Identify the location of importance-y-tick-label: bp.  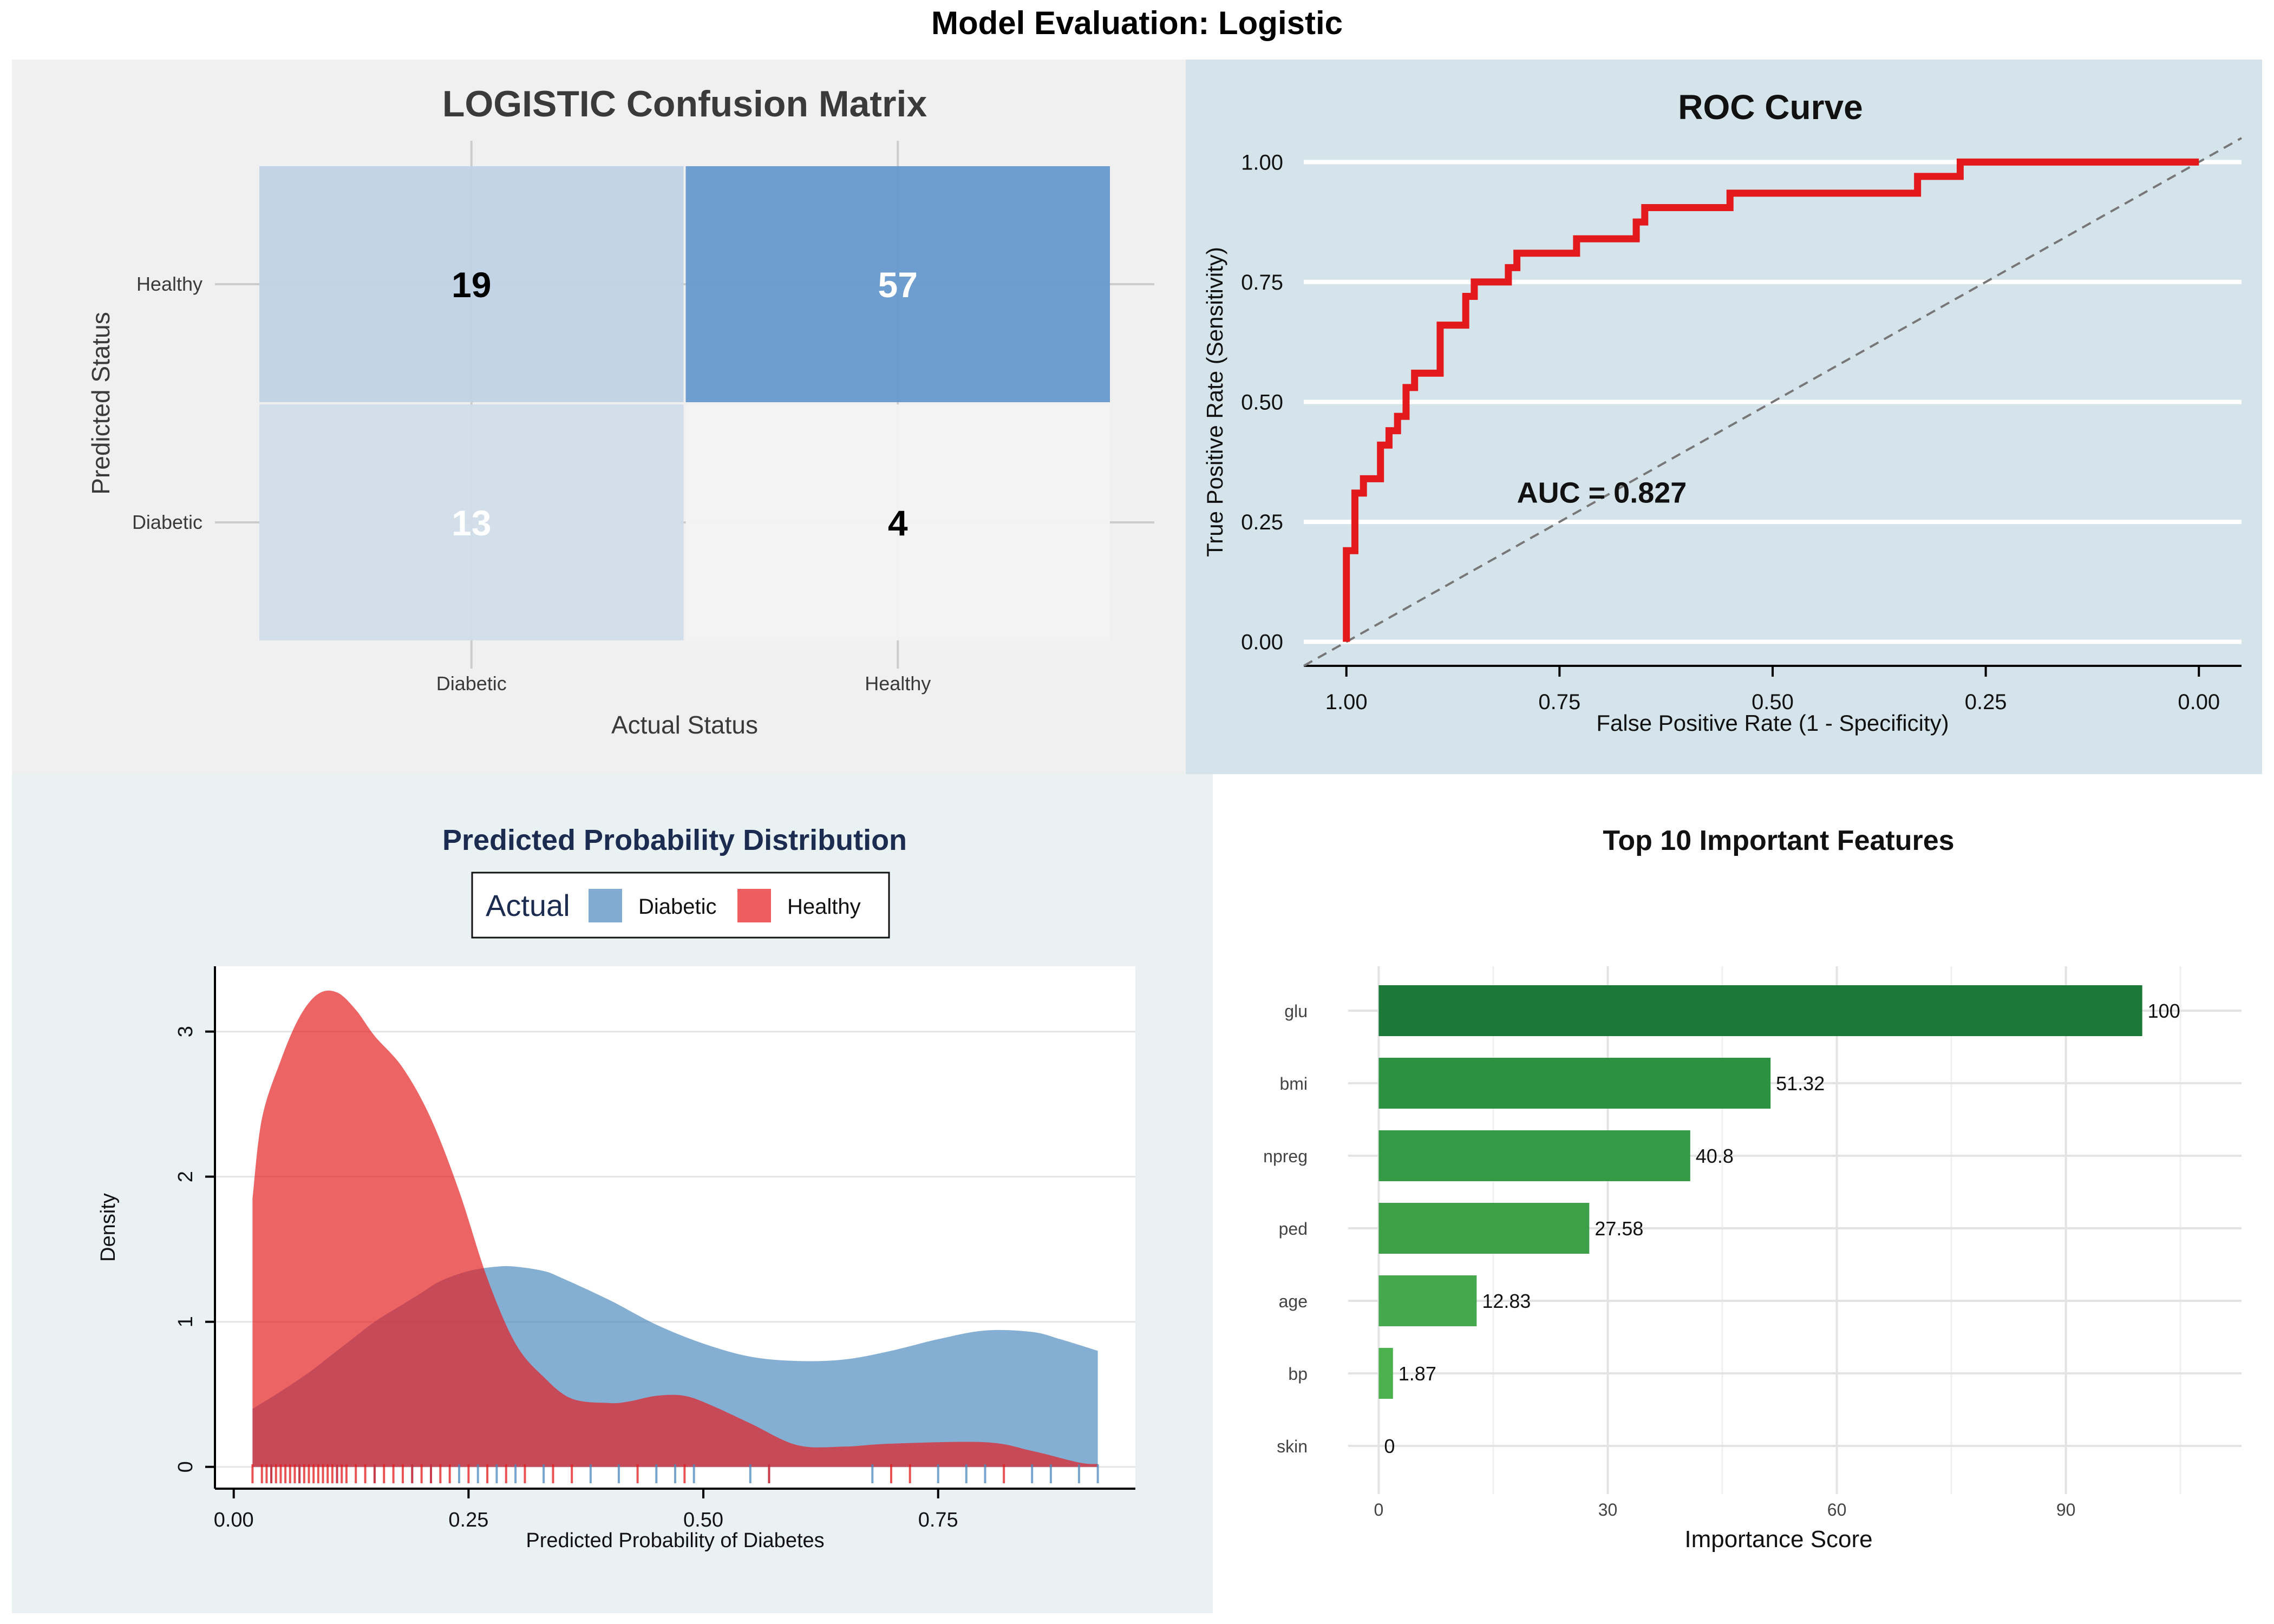
(1298, 1374).